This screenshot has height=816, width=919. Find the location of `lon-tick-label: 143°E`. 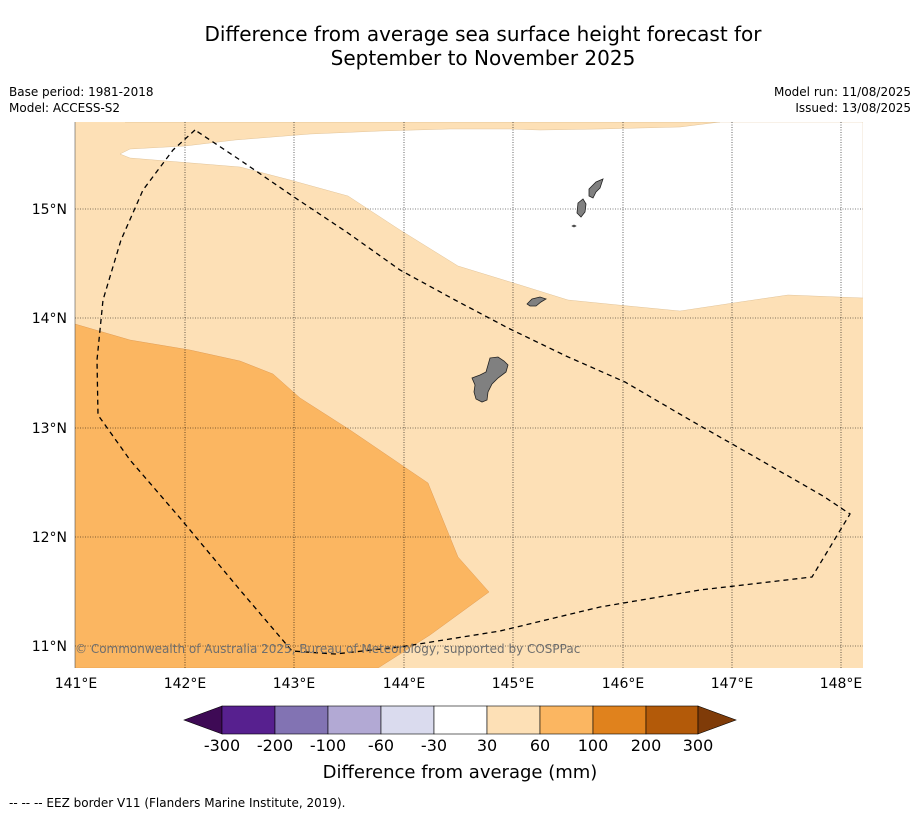

lon-tick-label: 143°E is located at coordinates (294, 684).